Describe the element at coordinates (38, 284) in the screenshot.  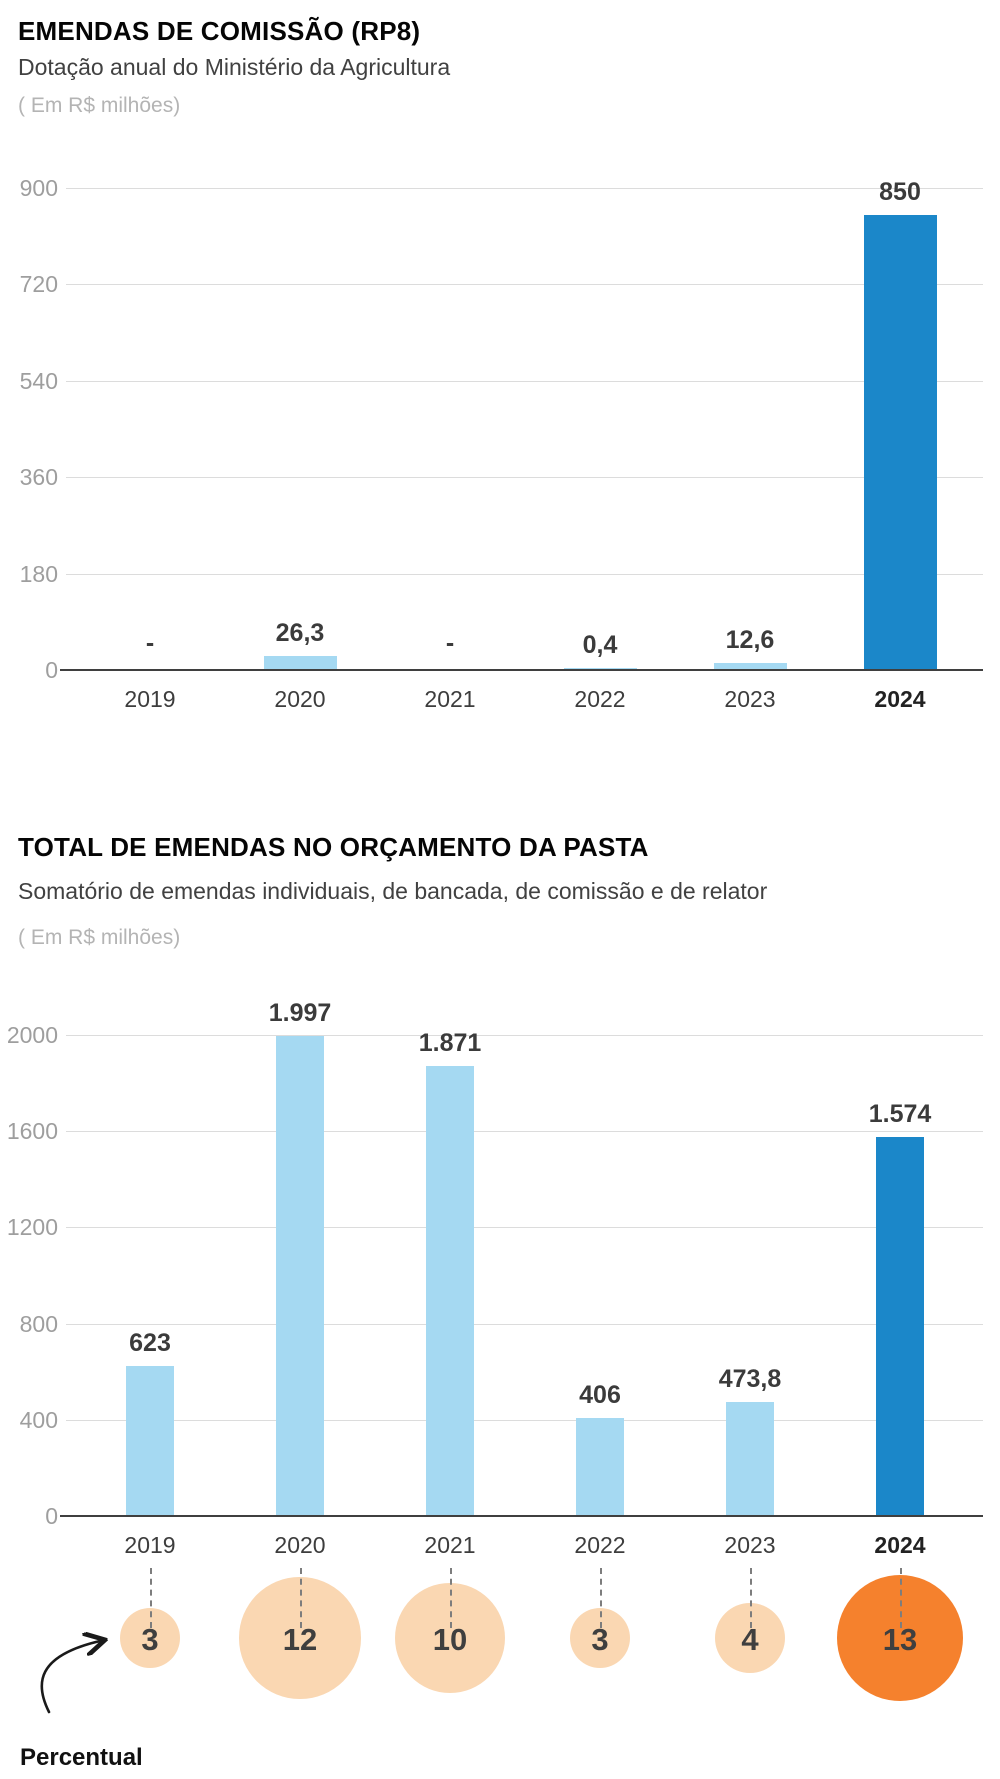
I see `y-tick-label: 720` at that location.